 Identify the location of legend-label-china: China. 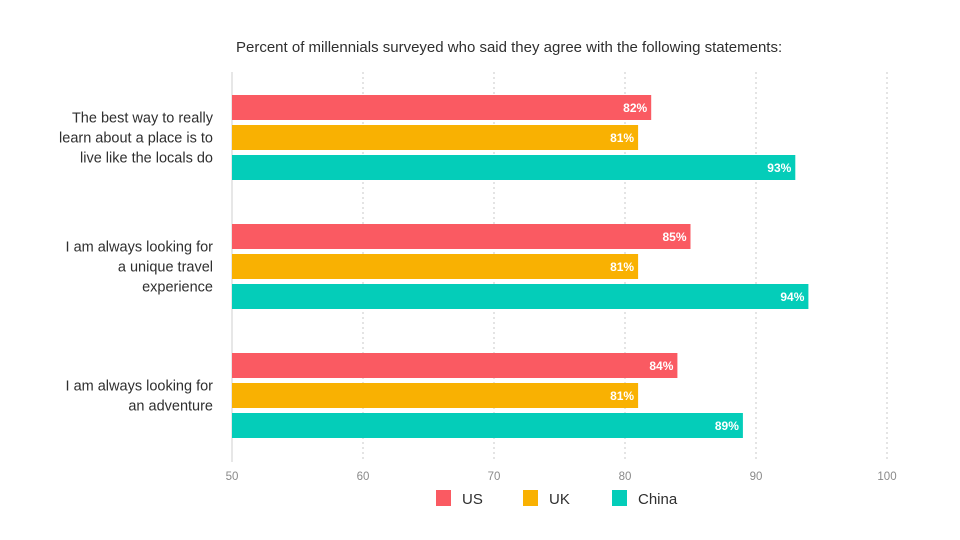
(658, 499).